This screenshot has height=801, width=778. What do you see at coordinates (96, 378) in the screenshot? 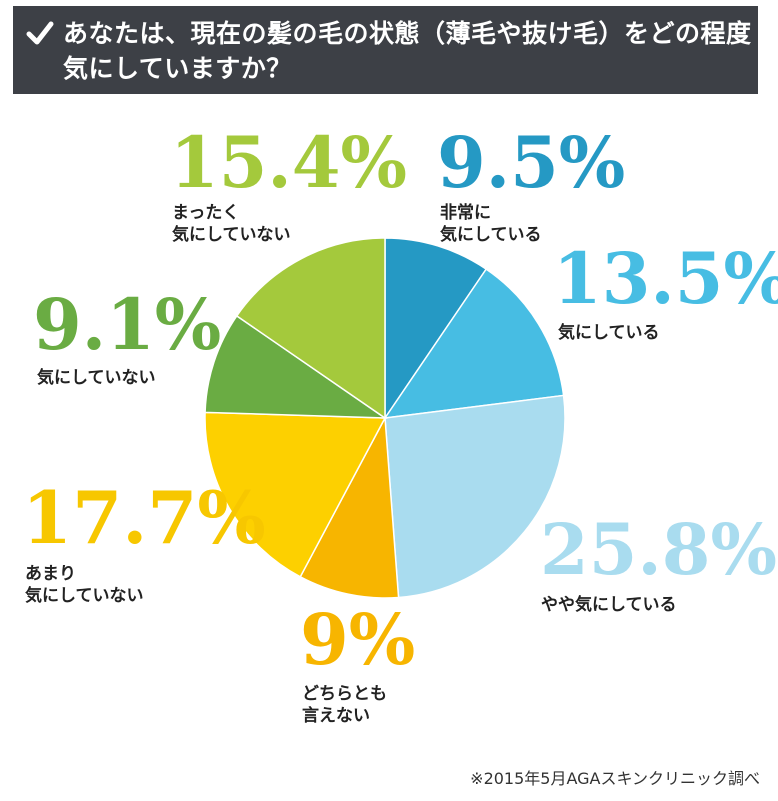
I see `cat-label-not-concerned: 気にしていない` at bounding box center [96, 378].